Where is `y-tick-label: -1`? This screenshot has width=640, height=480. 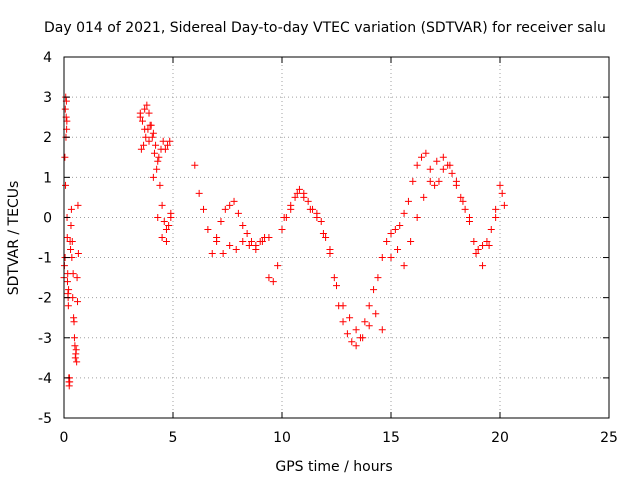 y-tick-label: -1 is located at coordinates (45, 259).